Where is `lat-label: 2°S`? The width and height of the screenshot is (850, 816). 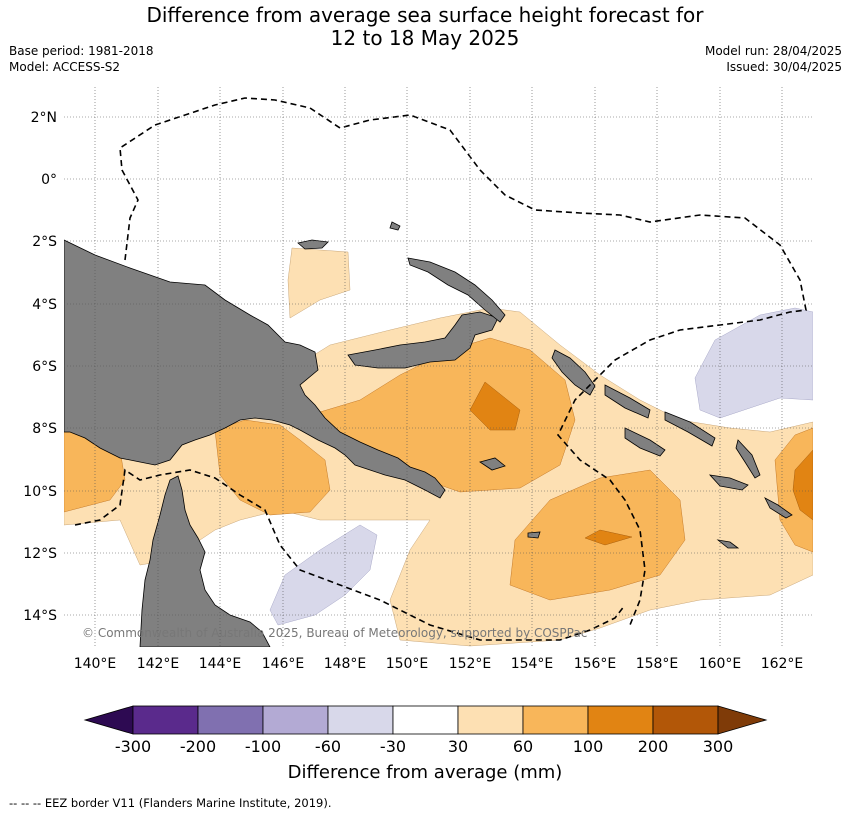
lat-label: 2°S is located at coordinates (44, 242).